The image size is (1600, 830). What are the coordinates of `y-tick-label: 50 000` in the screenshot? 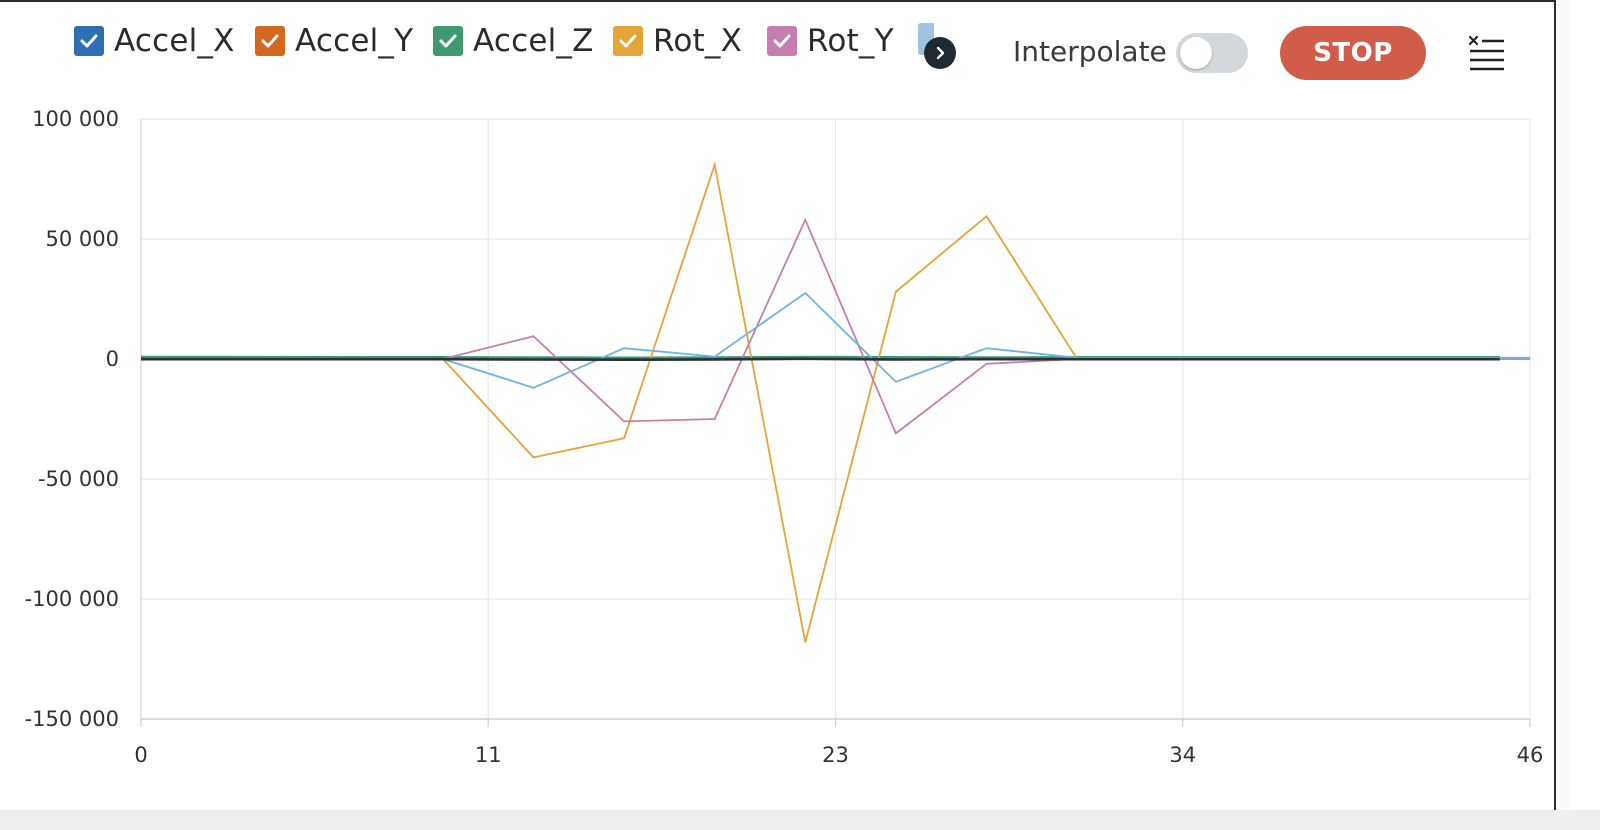 It's located at (82, 239).